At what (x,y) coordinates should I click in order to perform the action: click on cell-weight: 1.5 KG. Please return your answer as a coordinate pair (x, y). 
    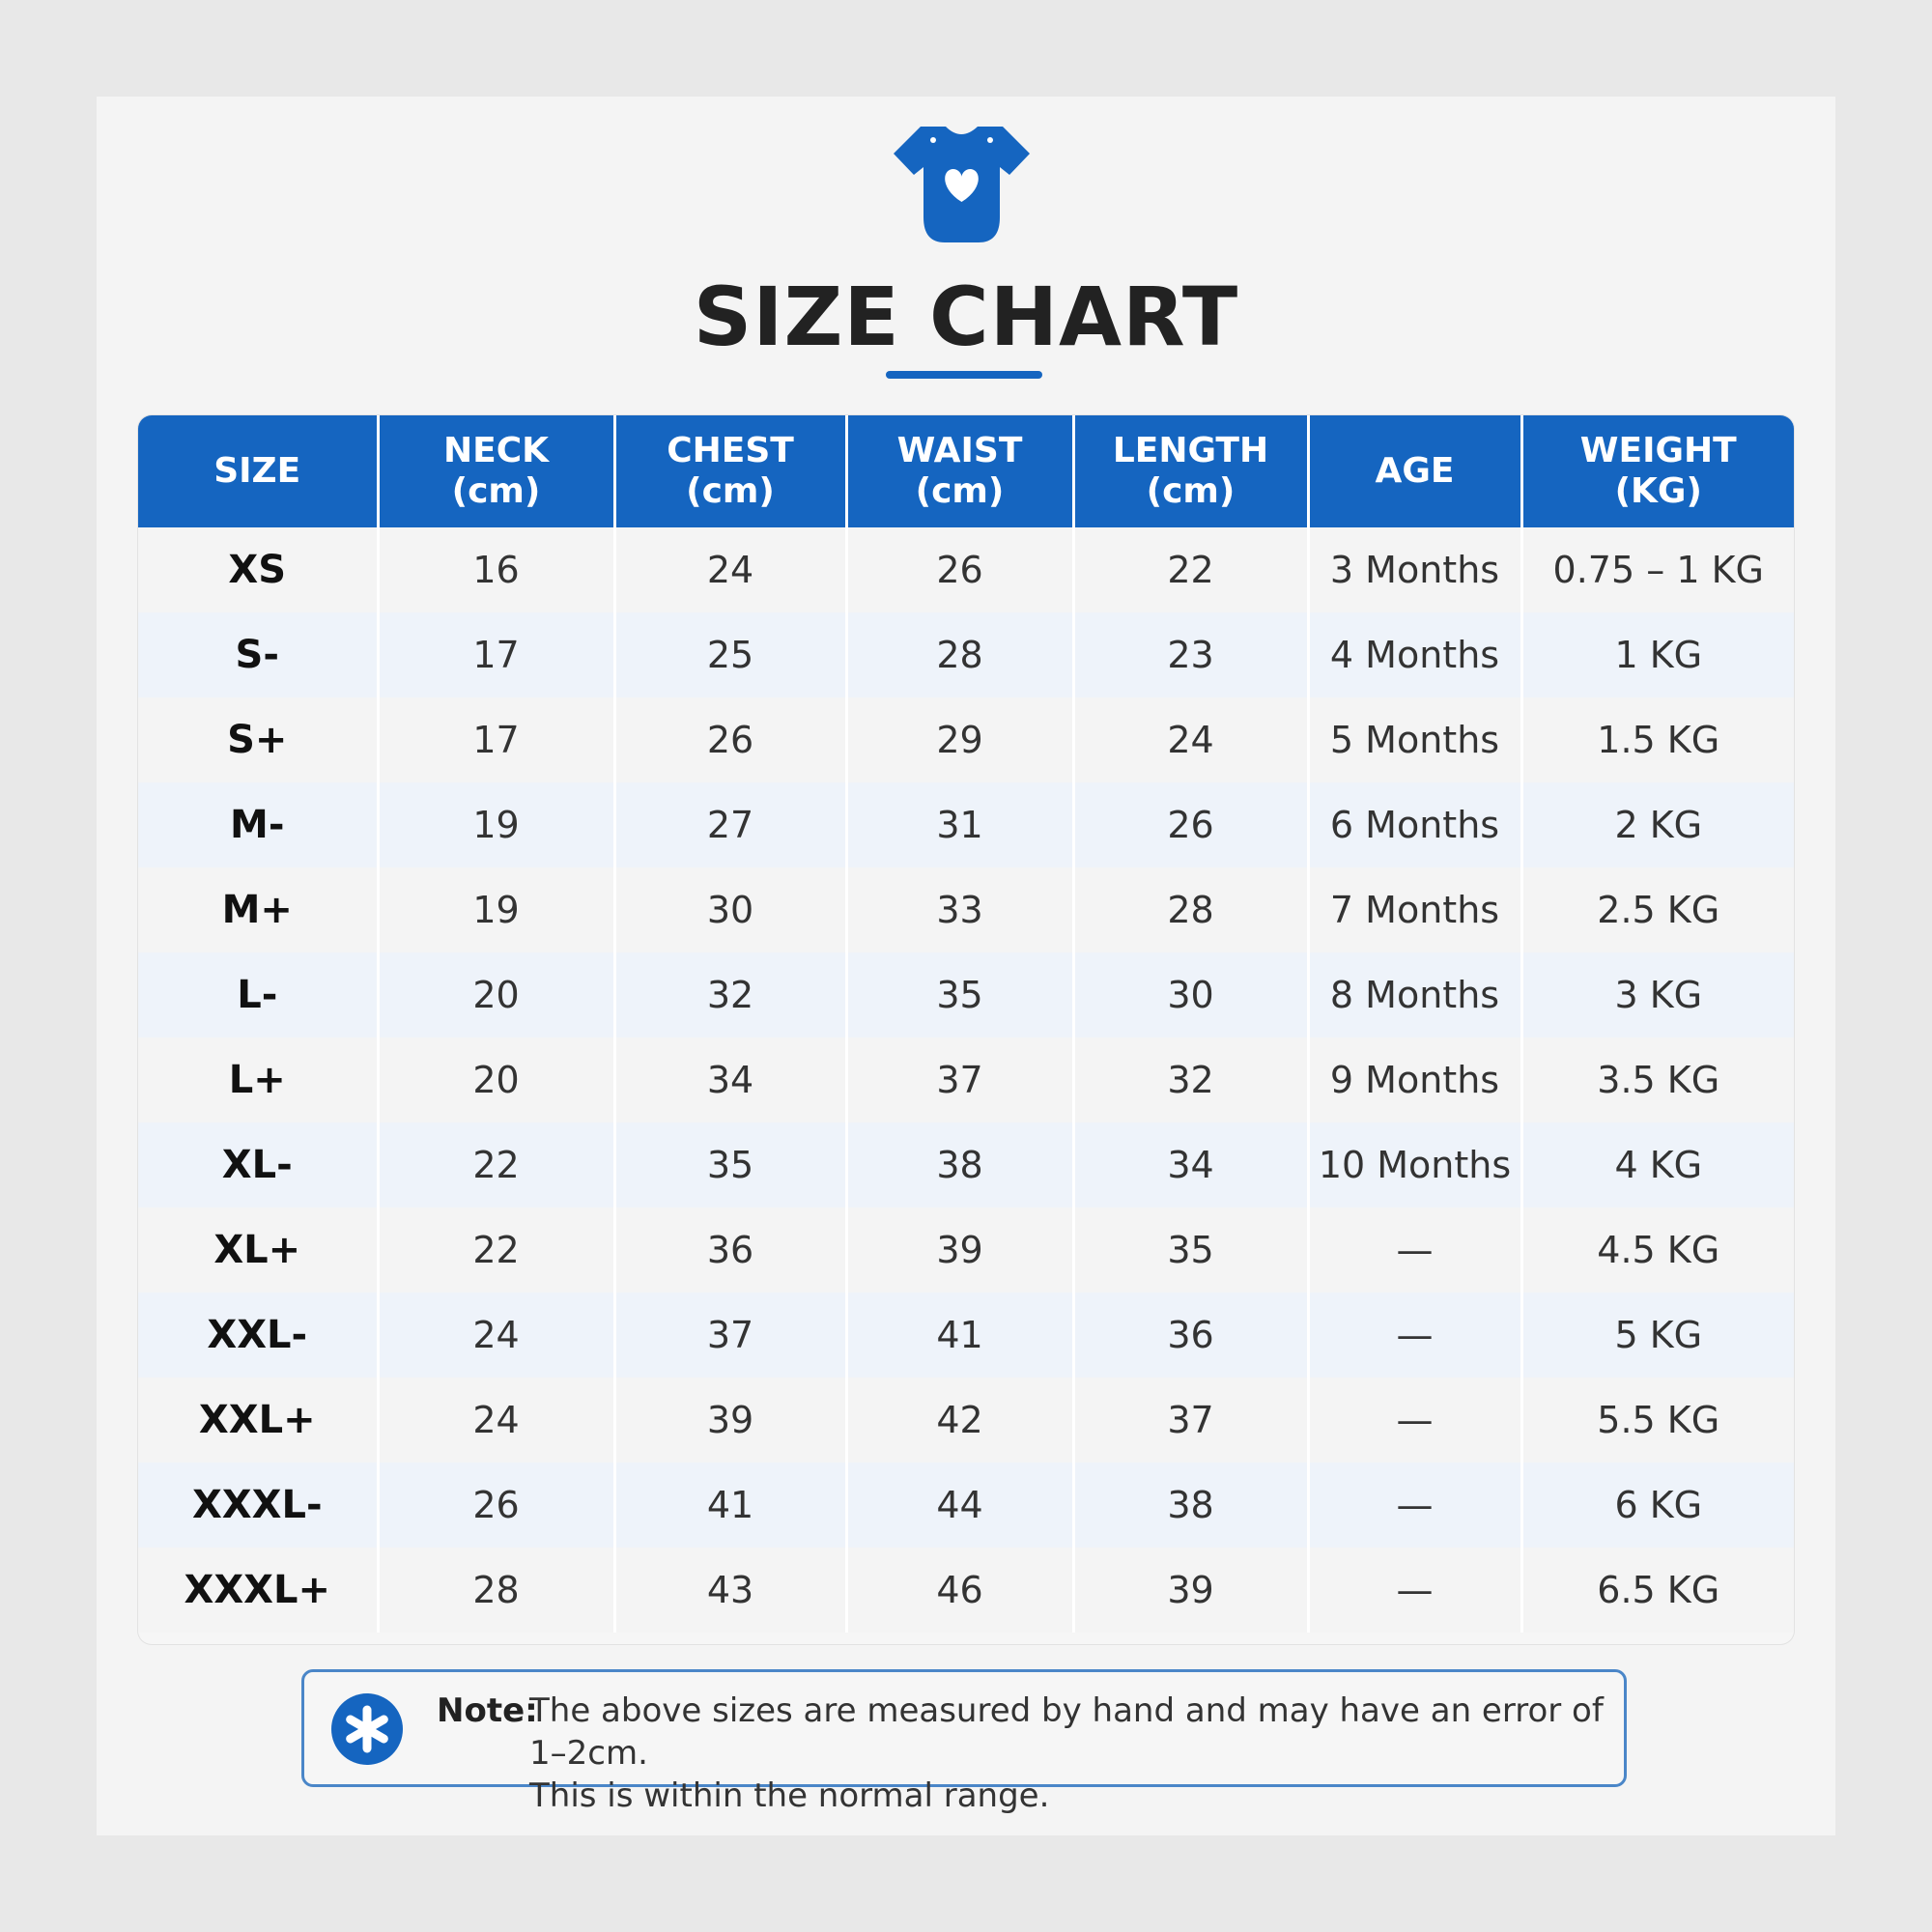
    Looking at the image, I should click on (1657, 739).